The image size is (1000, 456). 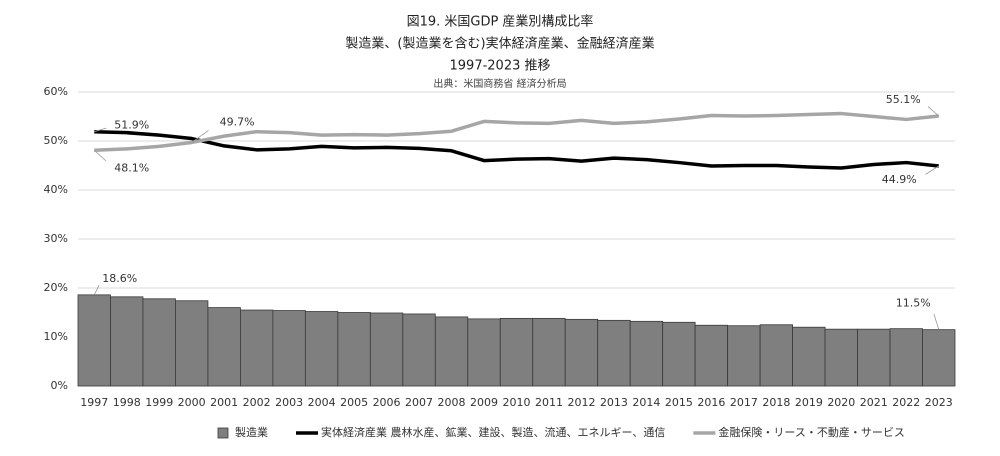 I want to click on data-label: 48.1%, so click(x=131, y=167).